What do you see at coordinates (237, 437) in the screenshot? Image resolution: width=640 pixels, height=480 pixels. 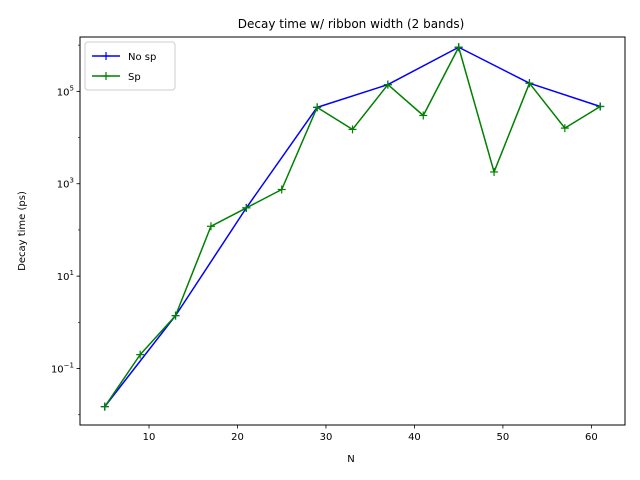 I see `x-tick-label: 20` at bounding box center [237, 437].